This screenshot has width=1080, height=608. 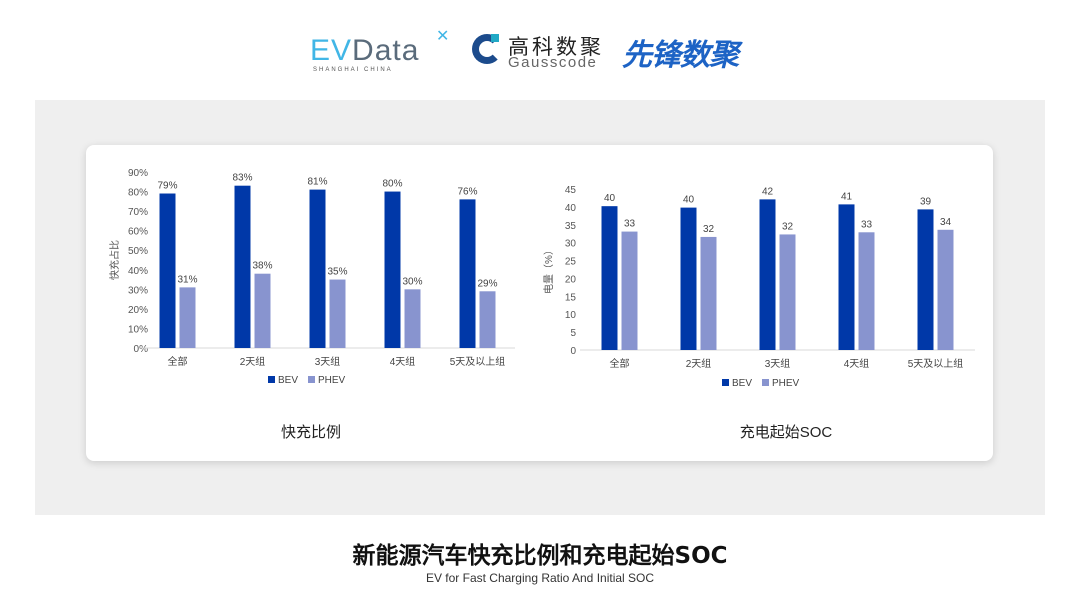 What do you see at coordinates (141, 349) in the screenshot?
I see `y-tick-label: 0%` at bounding box center [141, 349].